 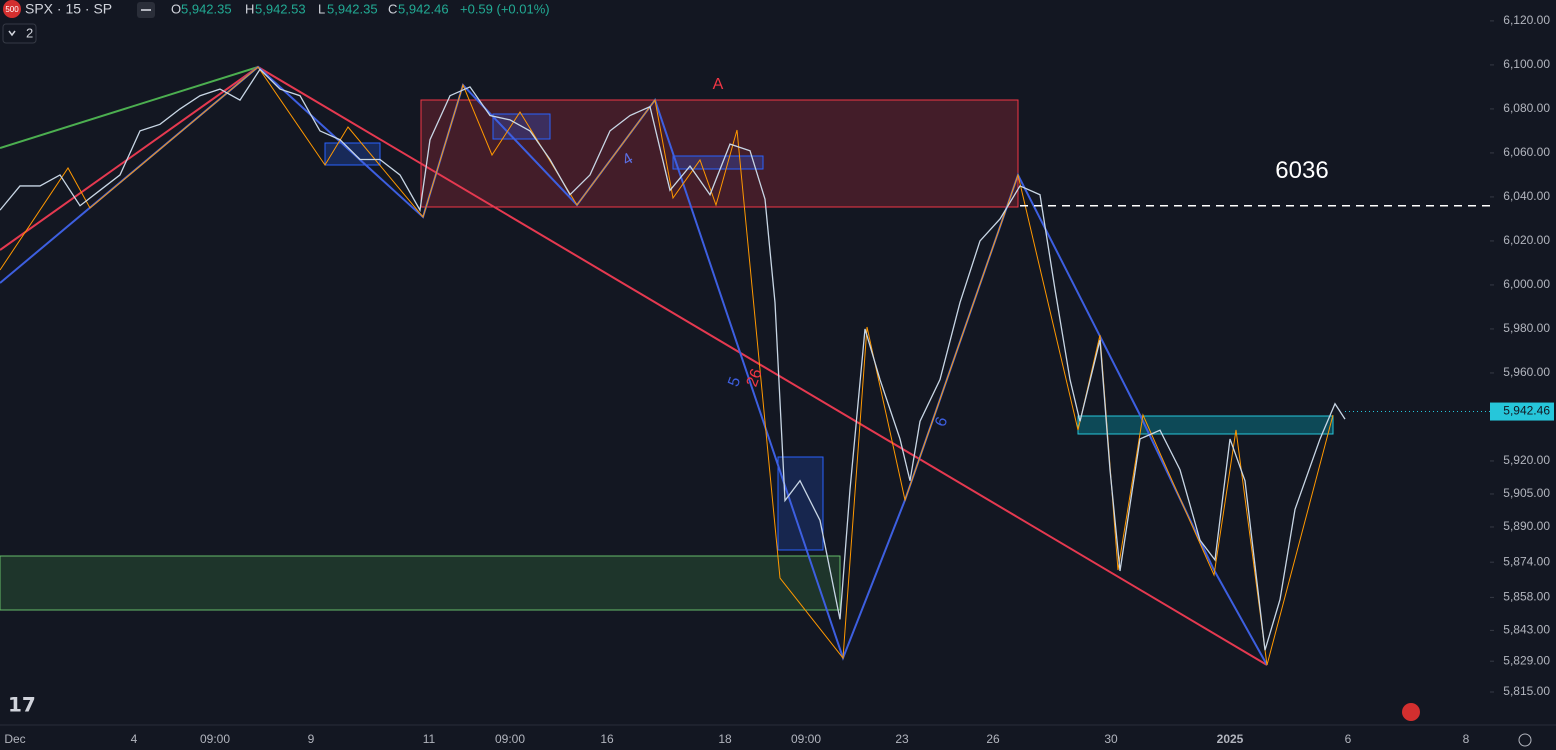 I want to click on y-tick-label: 6,020.00, so click(x=1526, y=240).